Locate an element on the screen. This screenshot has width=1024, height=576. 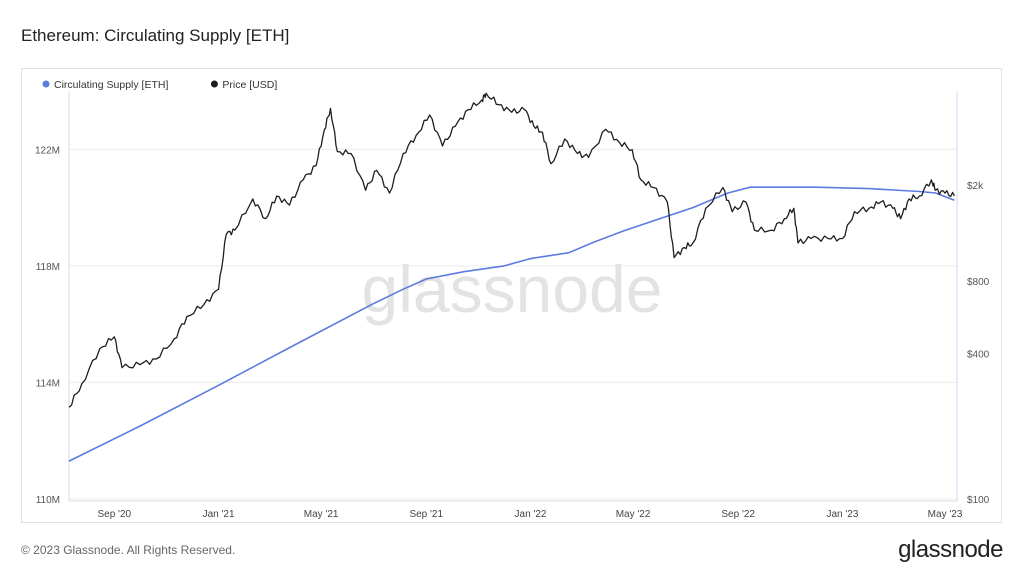
chart-title: Ethereum: Circulating Supply [ETH] is located at coordinates (155, 35).